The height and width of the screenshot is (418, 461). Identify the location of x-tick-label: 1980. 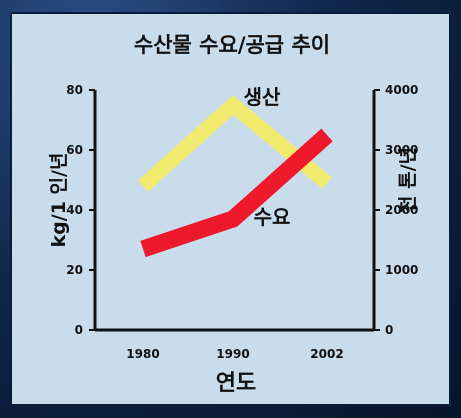
(142, 354).